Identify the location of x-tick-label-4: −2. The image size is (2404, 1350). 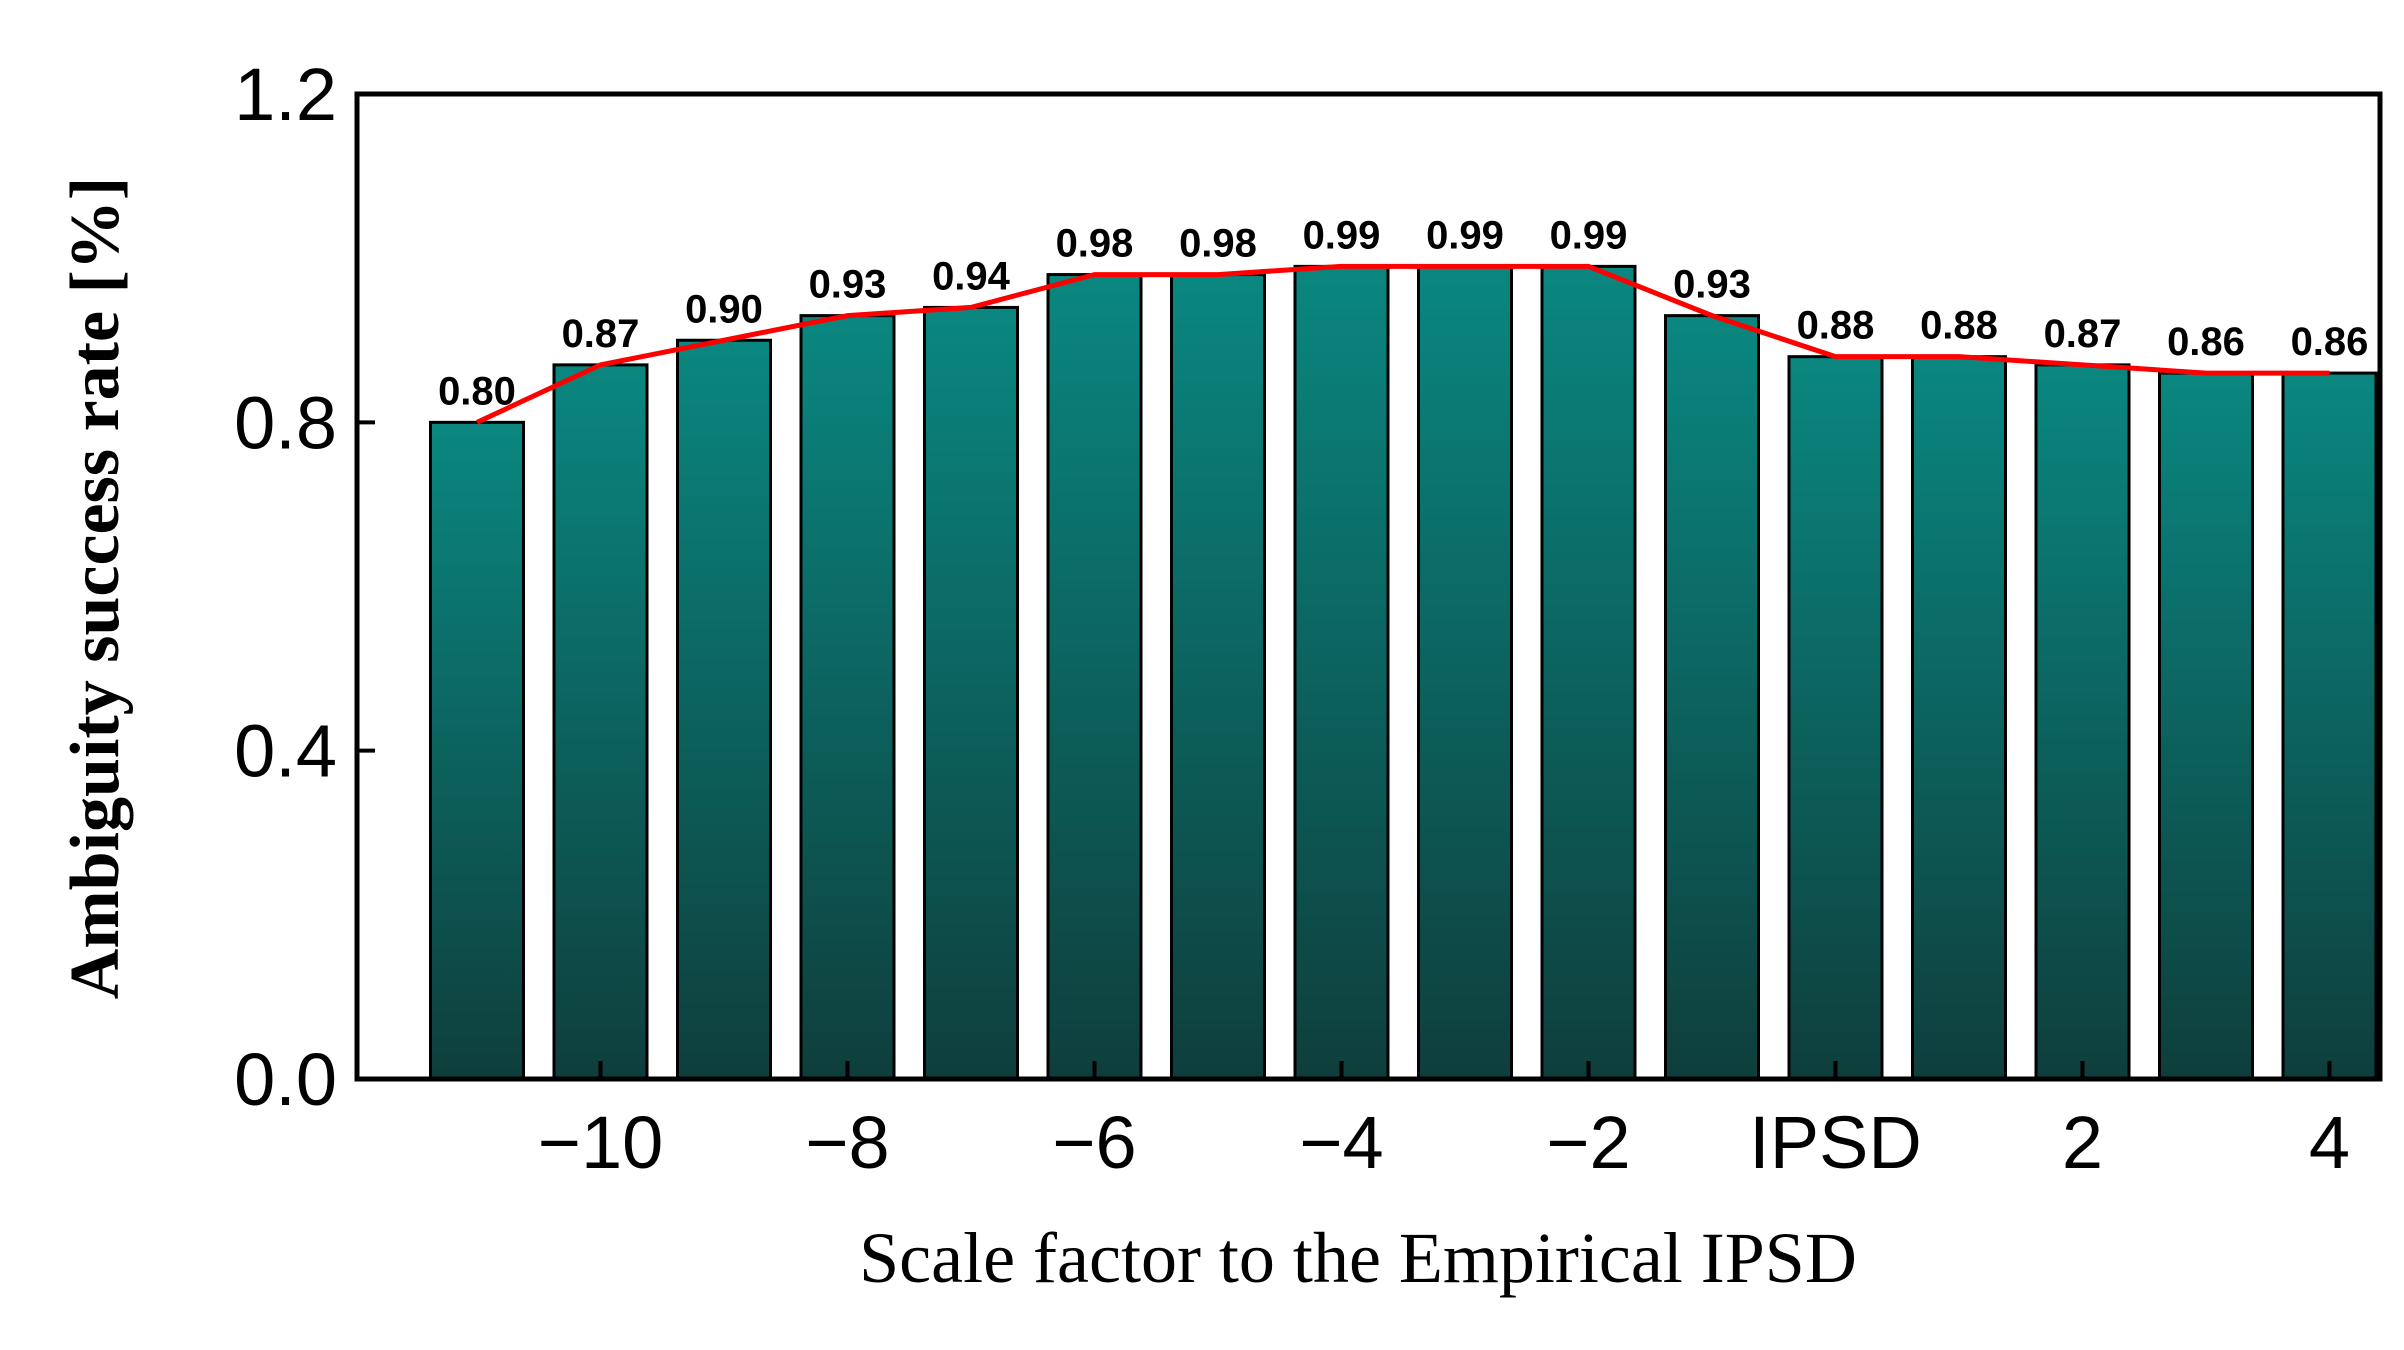
(1588, 1142).